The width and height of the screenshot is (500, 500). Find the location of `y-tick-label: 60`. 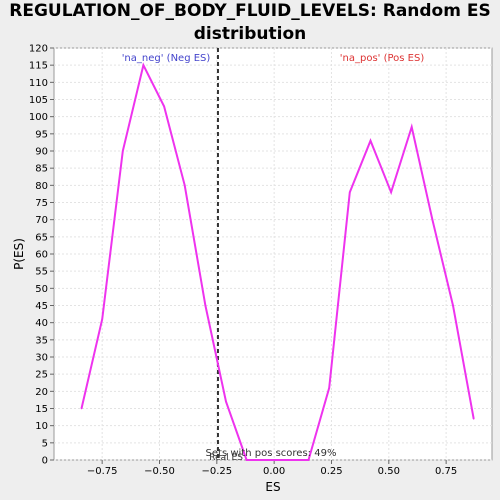

y-tick-label: 60 is located at coordinates (41, 255).